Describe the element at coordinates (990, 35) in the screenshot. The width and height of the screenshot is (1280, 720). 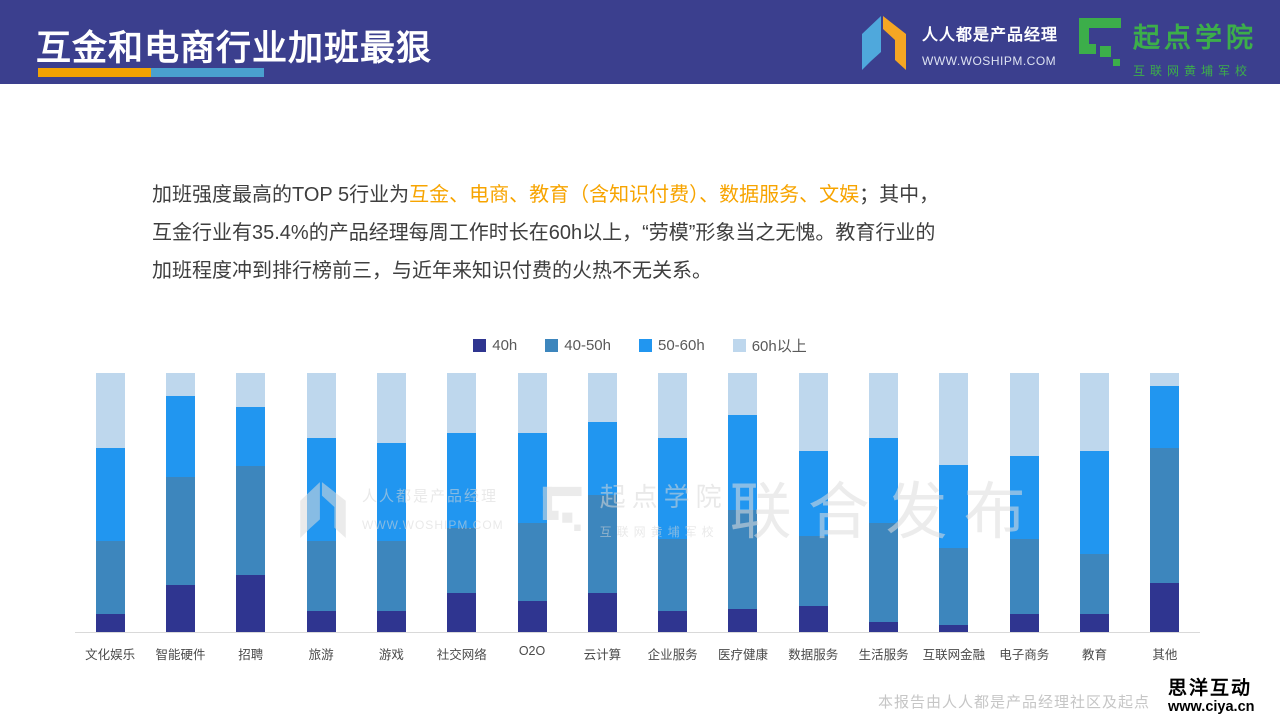
I see `woshipm-name: 人人都是产品经理` at that location.